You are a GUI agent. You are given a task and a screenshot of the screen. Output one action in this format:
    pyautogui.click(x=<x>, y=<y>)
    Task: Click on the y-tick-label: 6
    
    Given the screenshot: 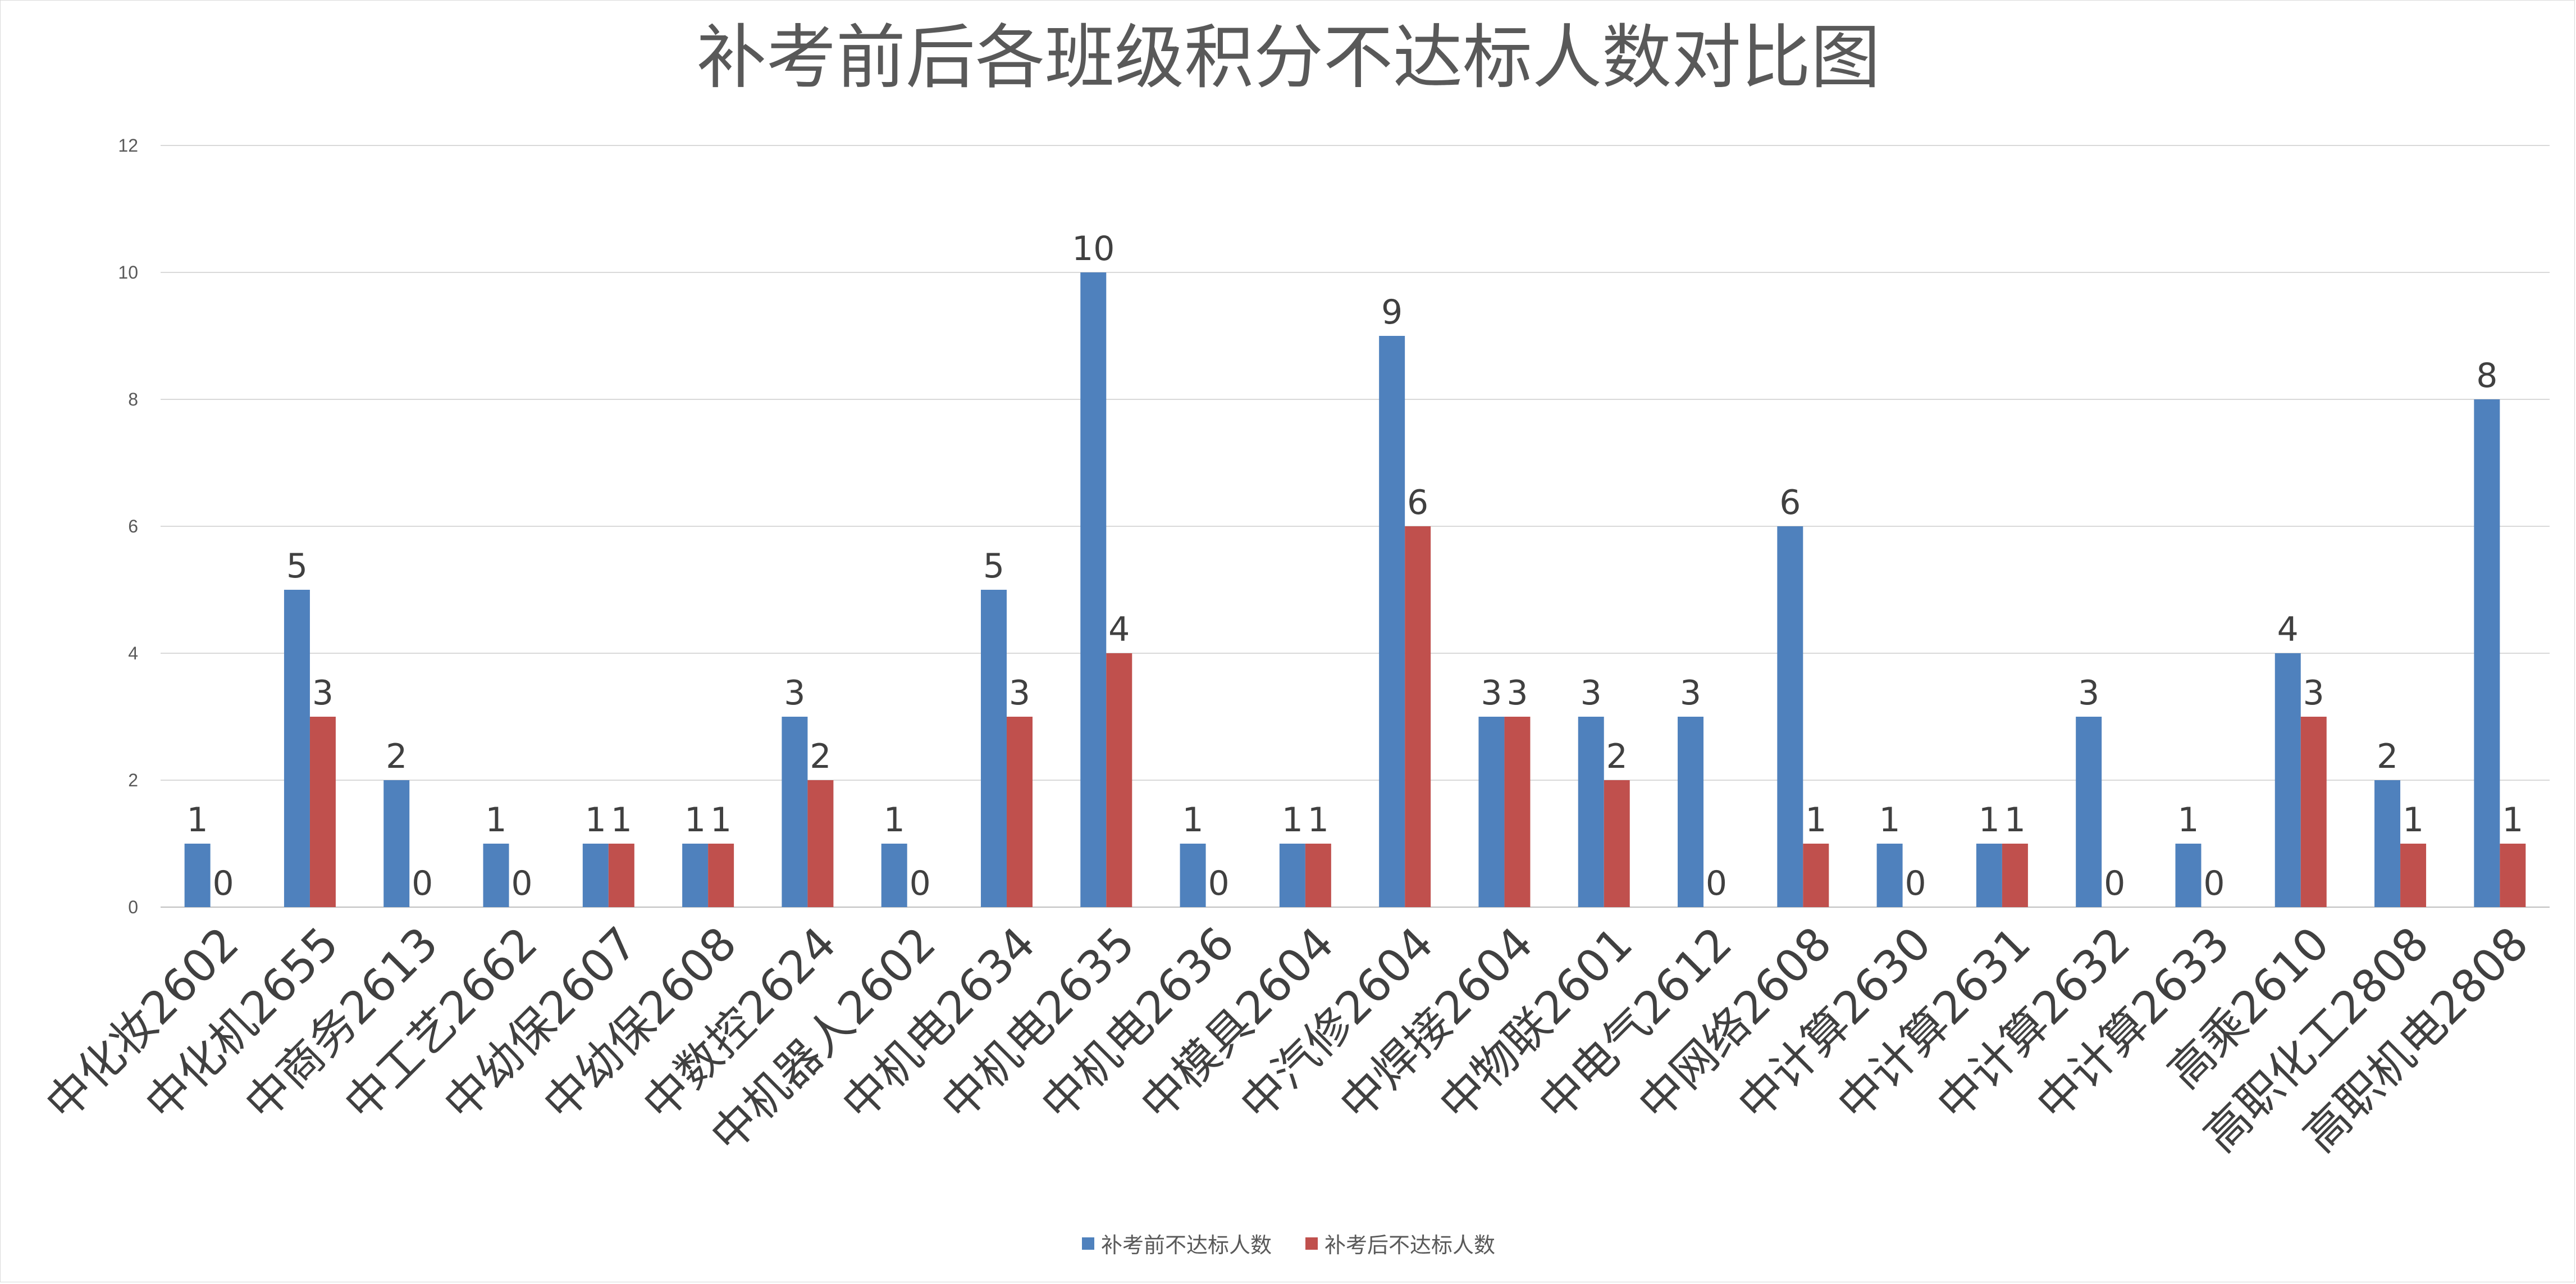 What is the action you would take?
    pyautogui.click(x=133, y=526)
    